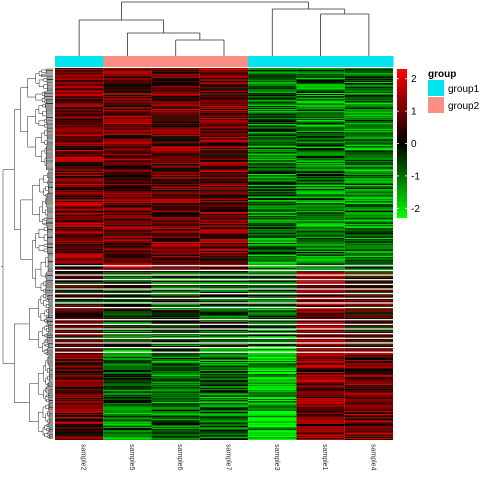 Image resolution: width=480 pixels, height=485 pixels. Describe the element at coordinates (276, 457) in the screenshot. I see `sample-label-sample3: sample3` at that location.